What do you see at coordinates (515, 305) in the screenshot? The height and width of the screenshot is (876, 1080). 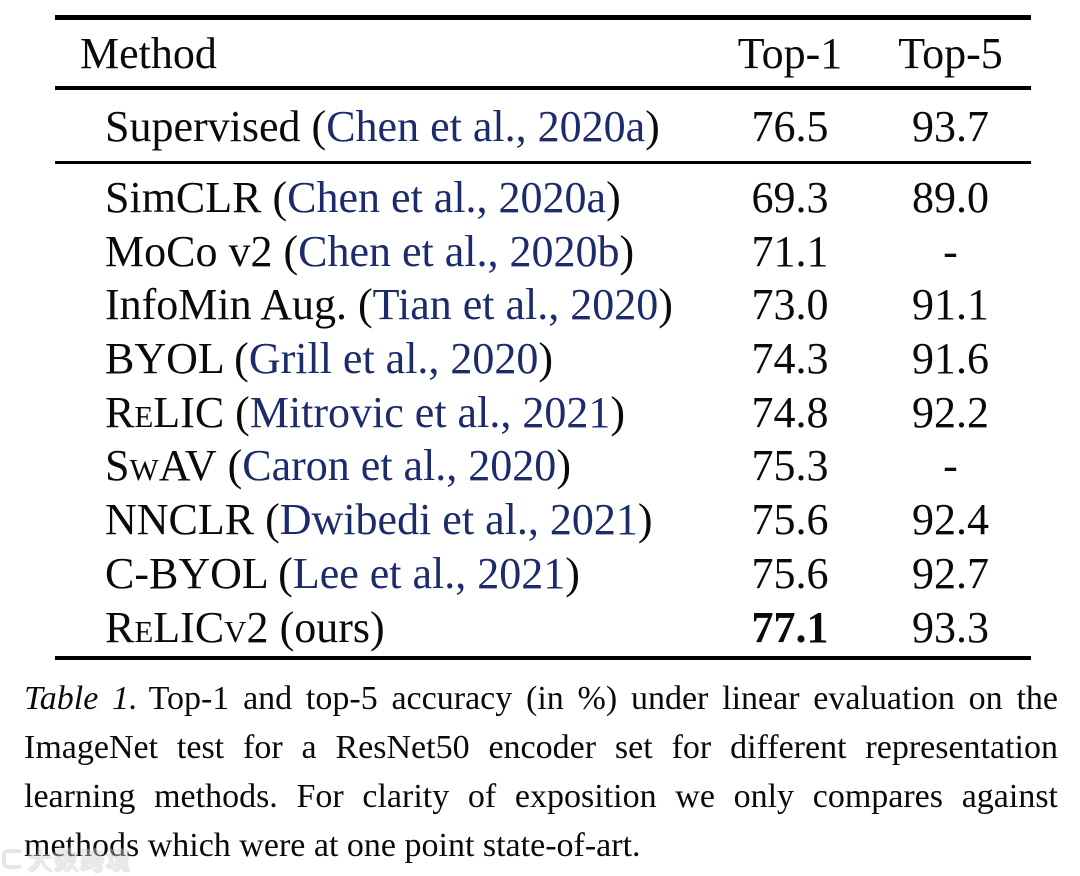 I see `citation-link: Tian et al., 2020` at bounding box center [515, 305].